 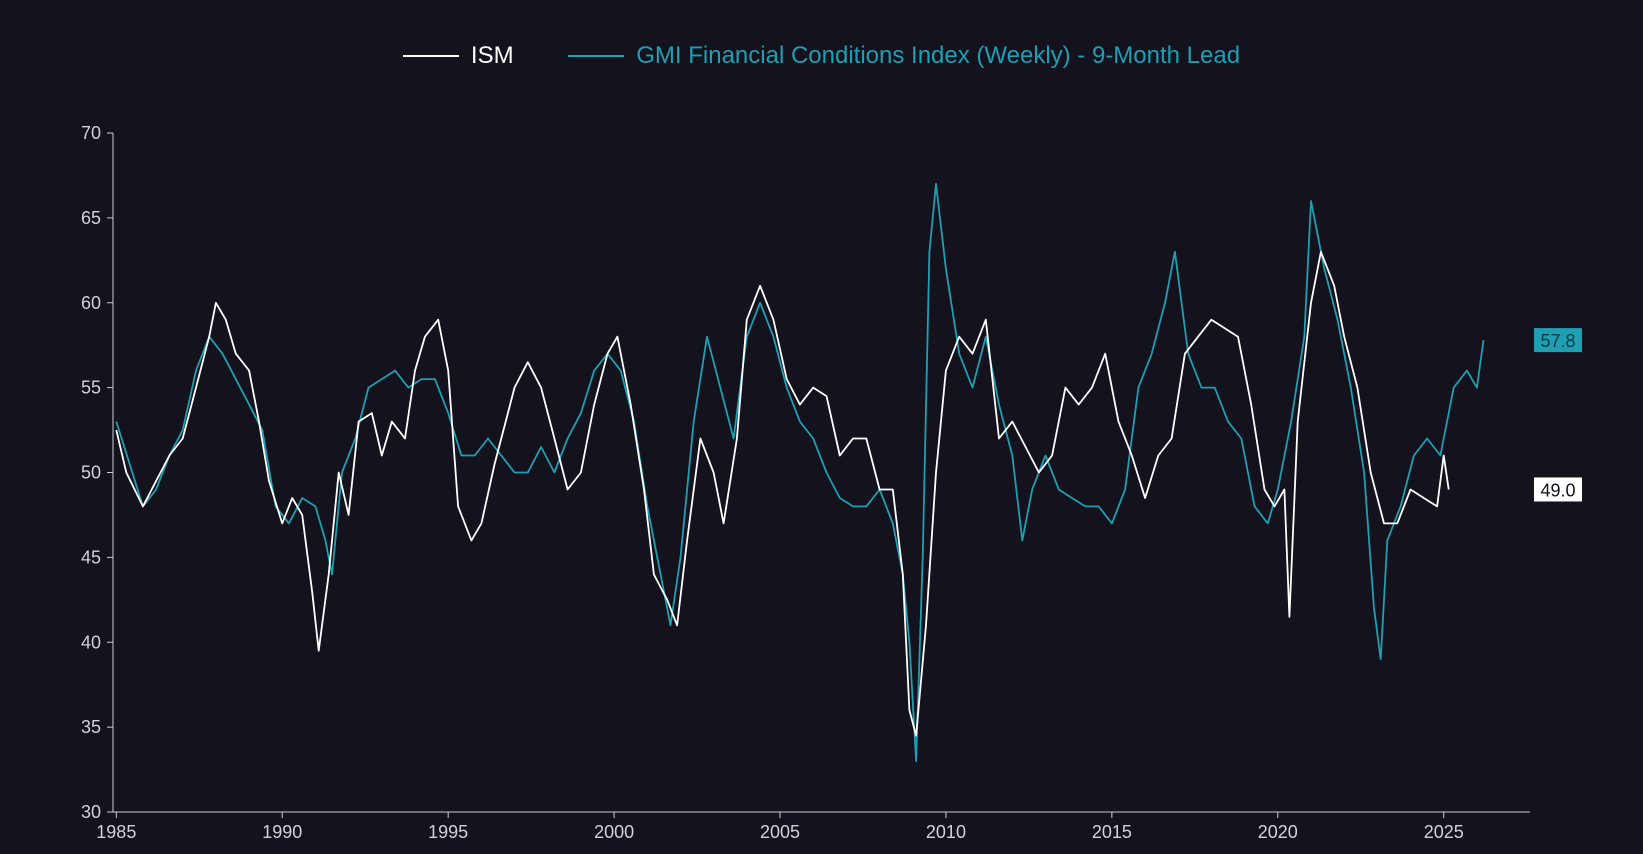 I want to click on end-label-box-ism, so click(x=1558, y=489).